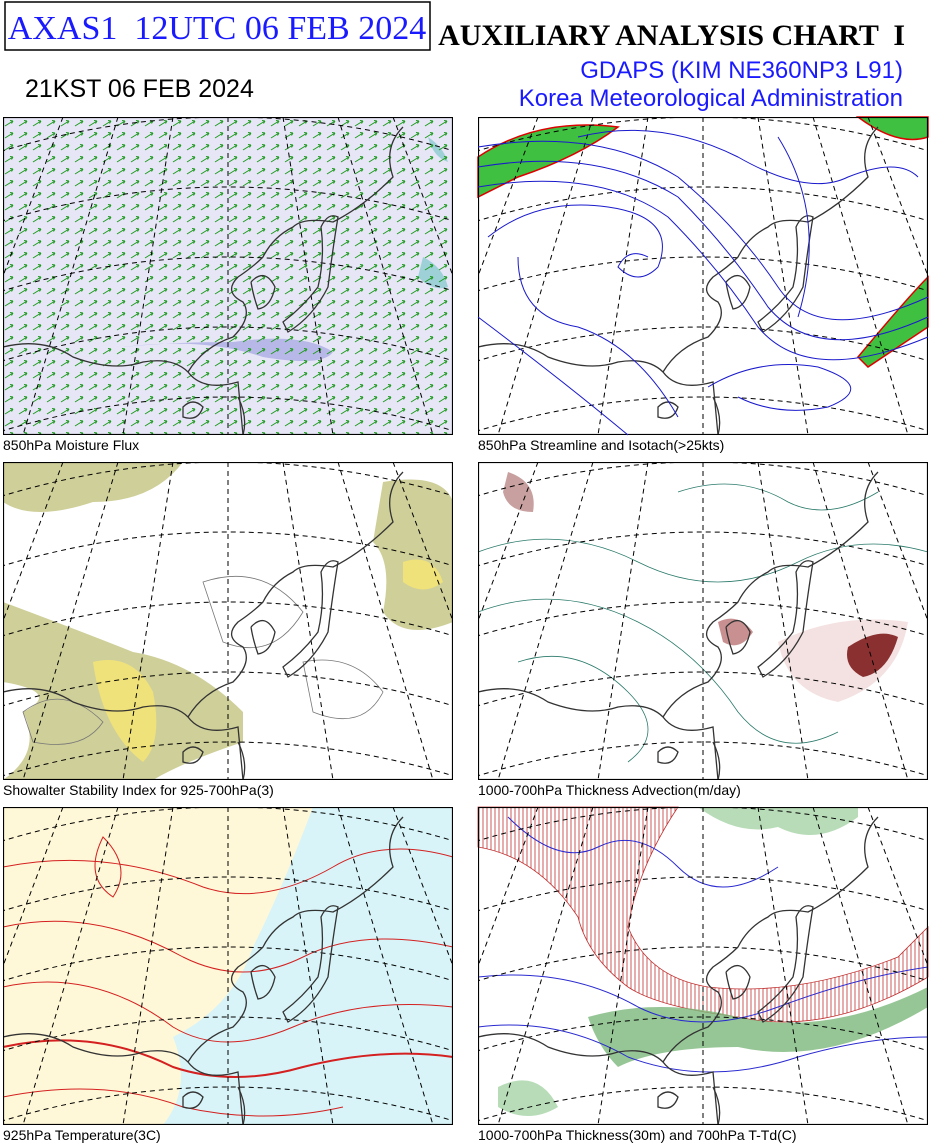  I want to click on title: AUXILIARY ANALYSIS CHART I, so click(671, 35).